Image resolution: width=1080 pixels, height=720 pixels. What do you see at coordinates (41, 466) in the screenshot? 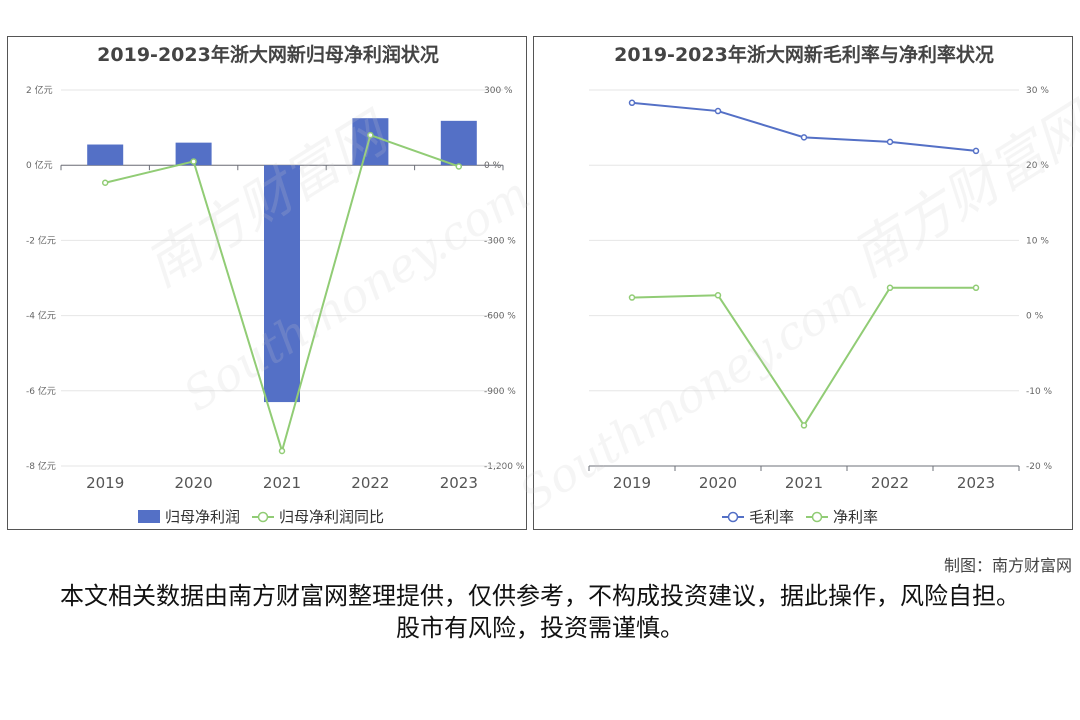
I see `y-left-tick-label: -8 亿元` at bounding box center [41, 466].